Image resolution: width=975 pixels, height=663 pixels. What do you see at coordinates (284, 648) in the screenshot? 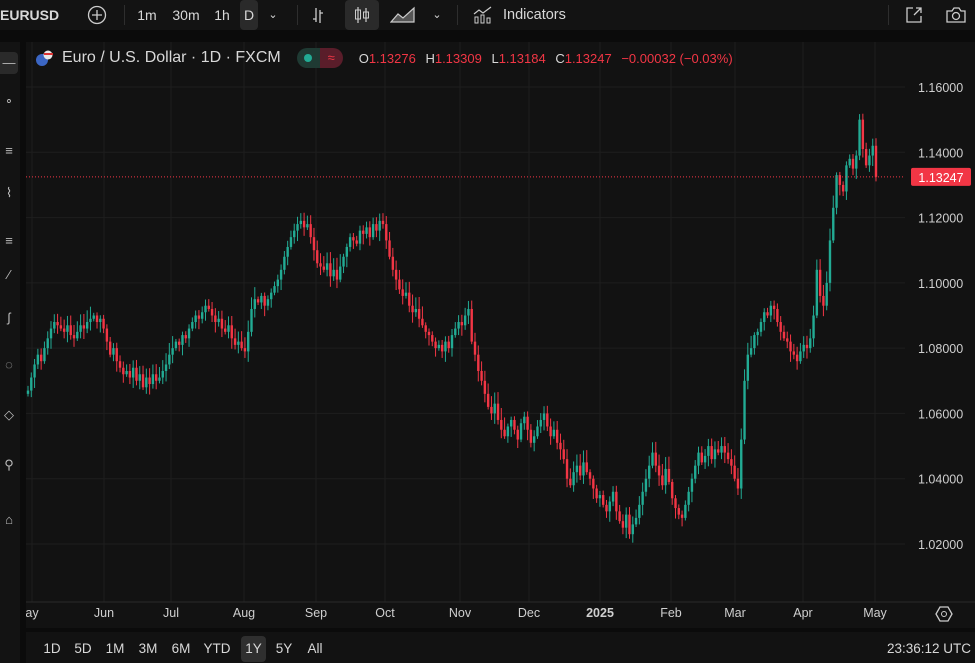
I see `range-5y: 5Y` at bounding box center [284, 648].